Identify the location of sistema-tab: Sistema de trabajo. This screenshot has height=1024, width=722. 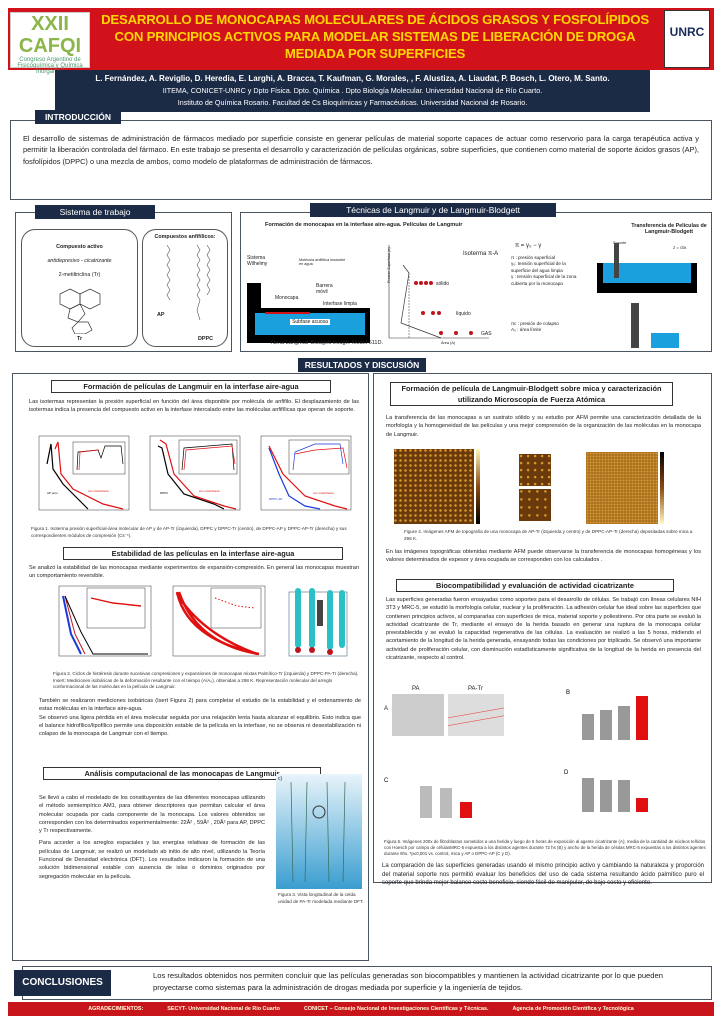
(95, 212).